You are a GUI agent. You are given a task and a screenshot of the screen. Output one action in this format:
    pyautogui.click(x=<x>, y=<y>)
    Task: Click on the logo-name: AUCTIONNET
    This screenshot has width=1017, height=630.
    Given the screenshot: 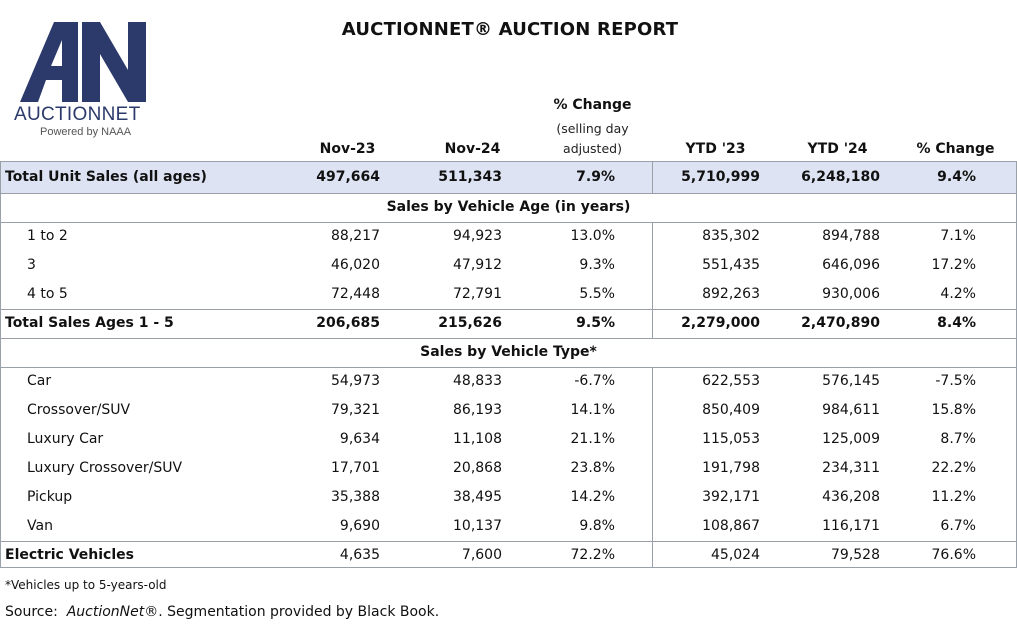 What is the action you would take?
    pyautogui.click(x=77, y=114)
    